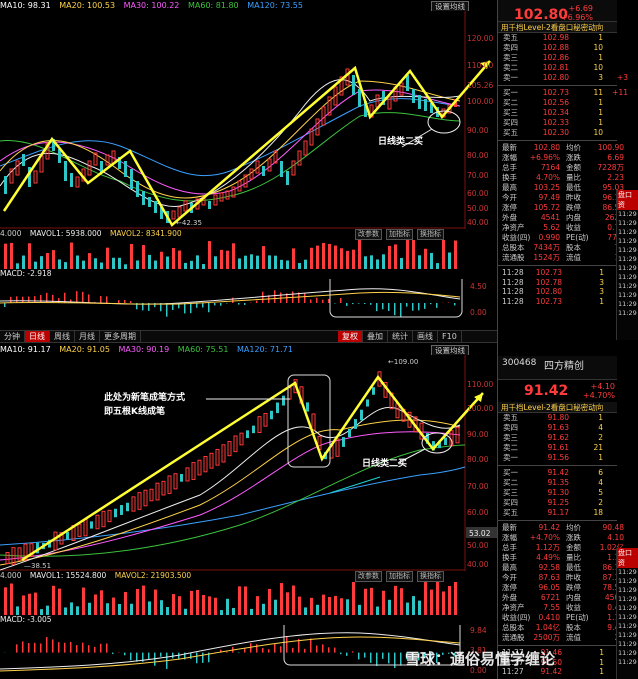 The image size is (638, 679). What do you see at coordinates (553, 417) in the screenshot?
I see `book-row: 卖五 91.80 1` at bounding box center [553, 417].